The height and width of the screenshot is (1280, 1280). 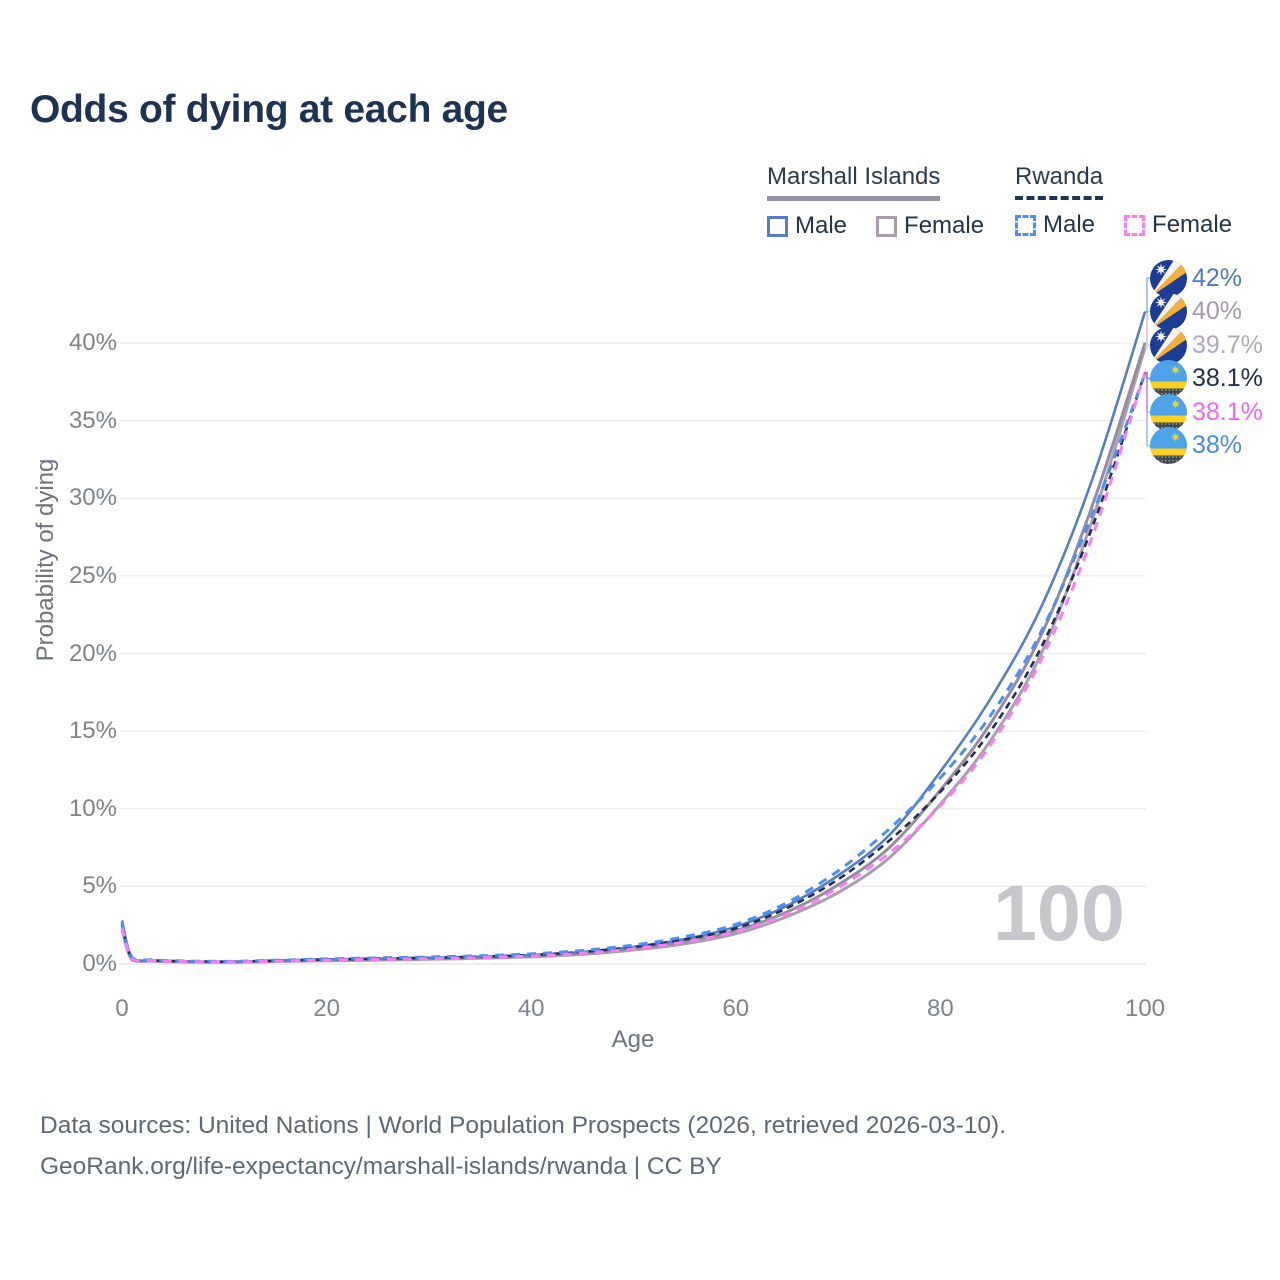 I want to click on end-label-marshall-islands-all: 40%, so click(x=1196, y=311).